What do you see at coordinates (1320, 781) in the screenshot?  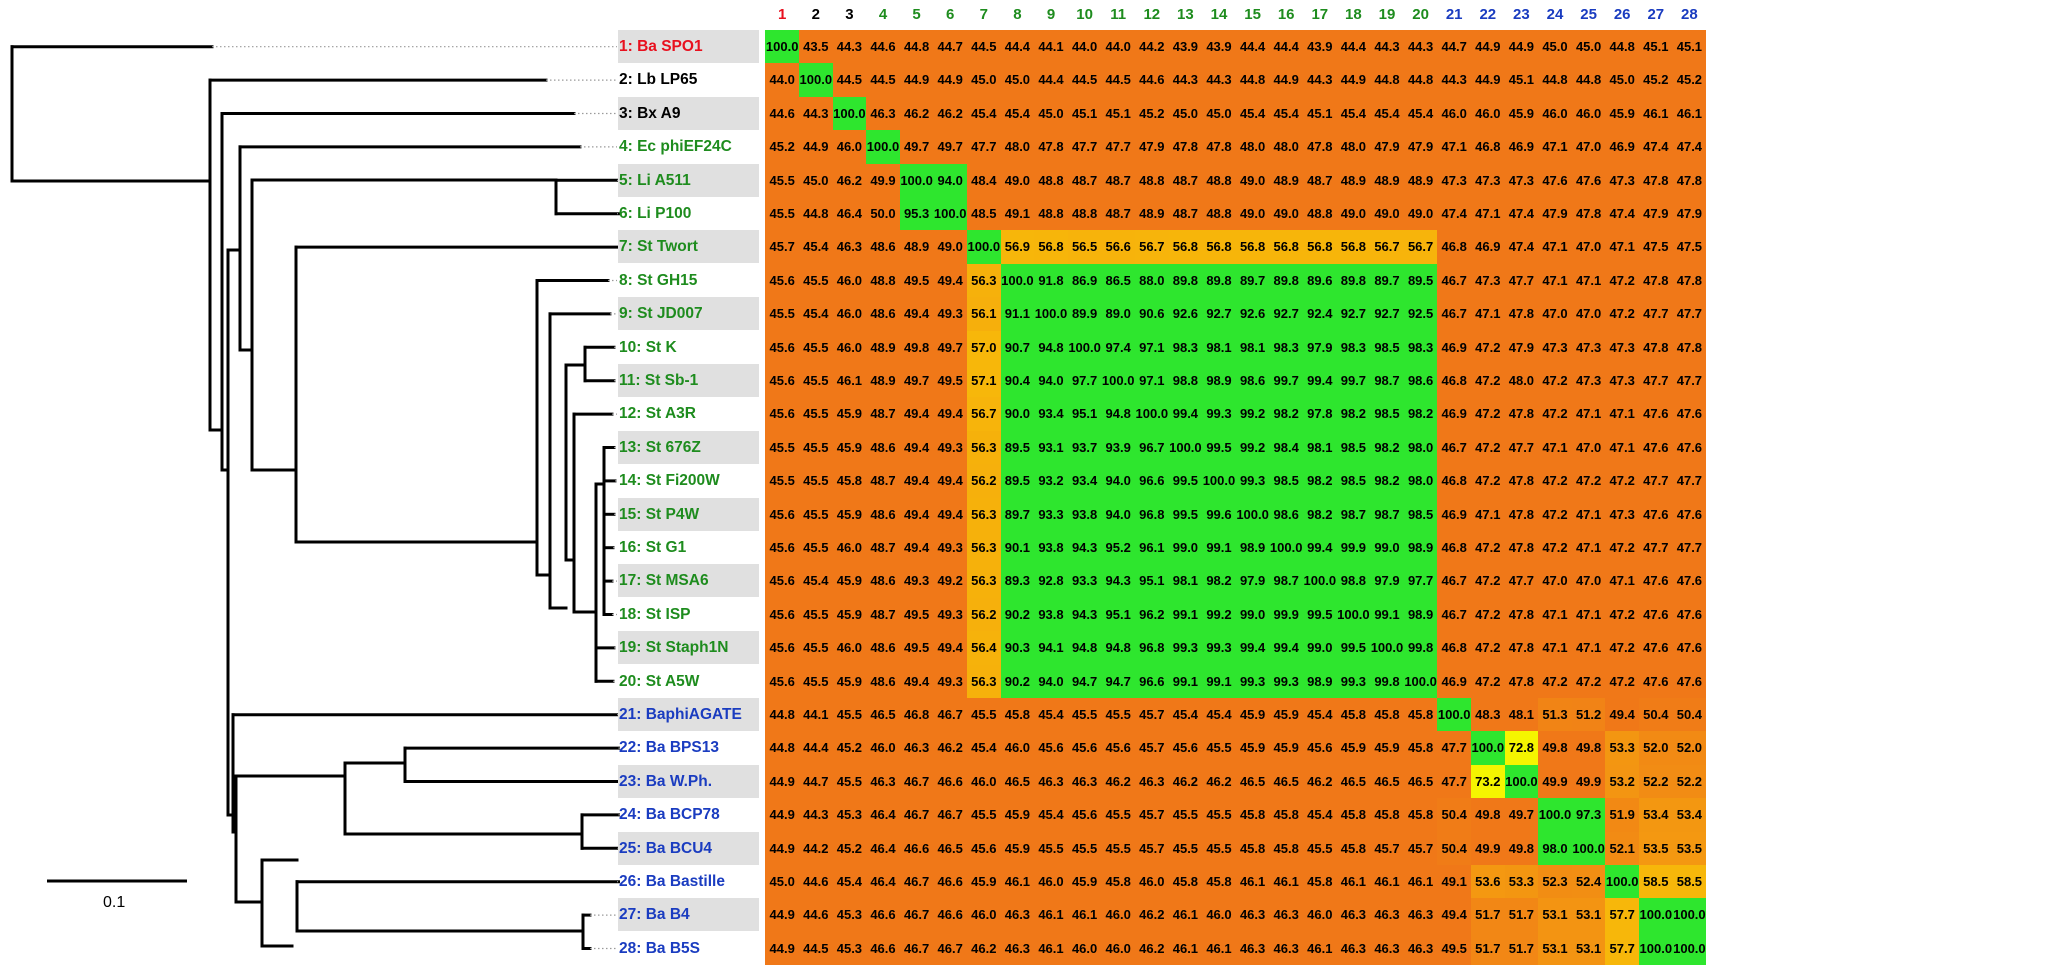 I see `matrix-cell: 46.2` at bounding box center [1320, 781].